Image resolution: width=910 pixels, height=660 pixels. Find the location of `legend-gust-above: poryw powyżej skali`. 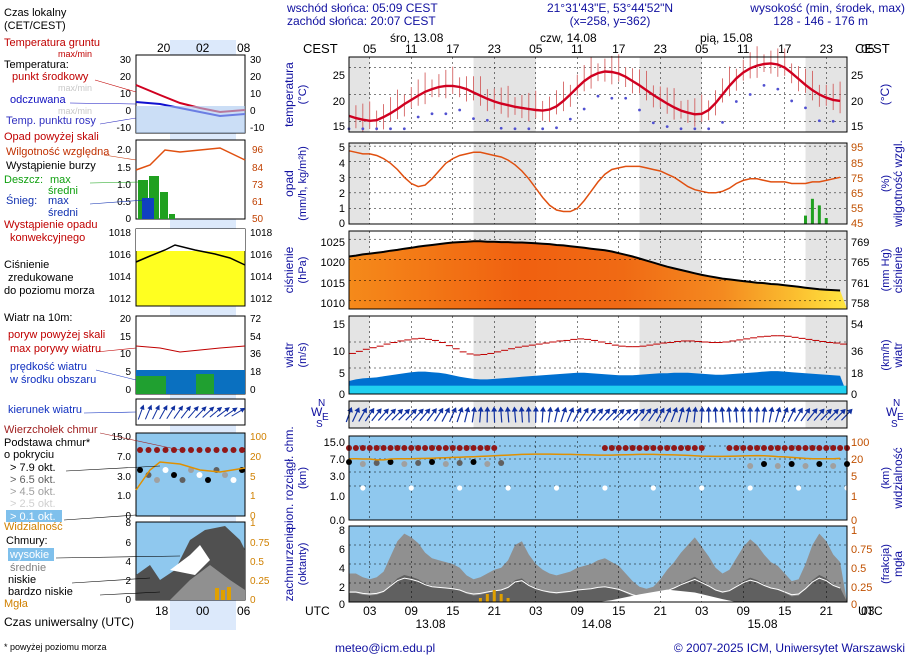

legend-gust-above: poryw powyżej skali is located at coordinates (56, 335).